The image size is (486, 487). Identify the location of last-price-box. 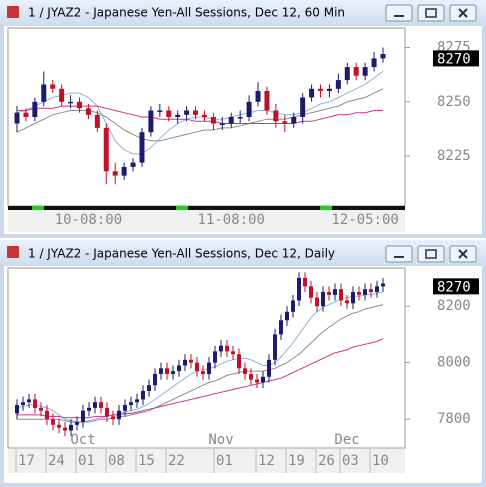
(456, 58).